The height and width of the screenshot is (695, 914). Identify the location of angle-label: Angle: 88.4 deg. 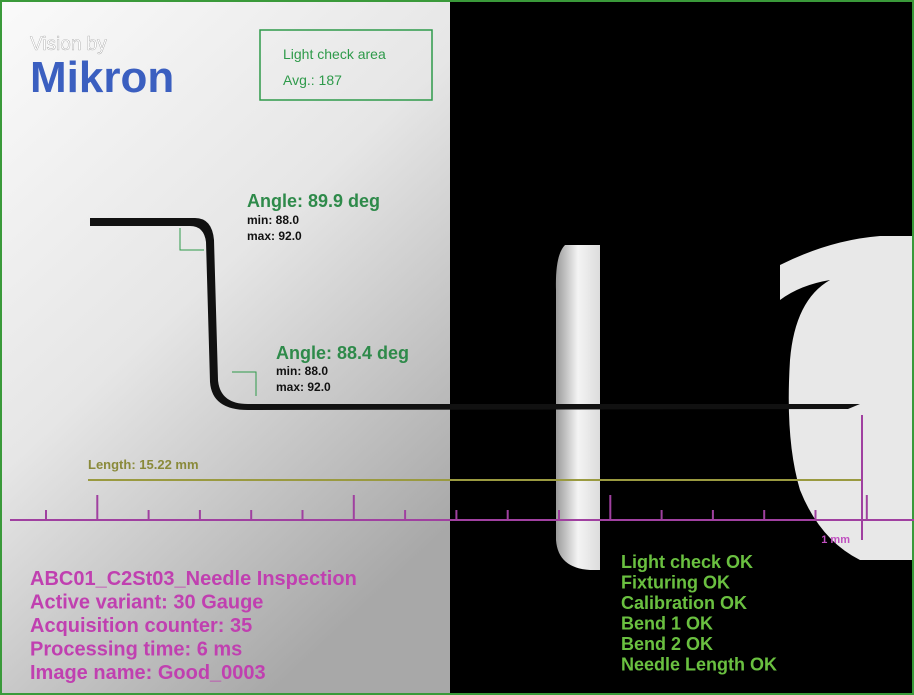
(342, 353).